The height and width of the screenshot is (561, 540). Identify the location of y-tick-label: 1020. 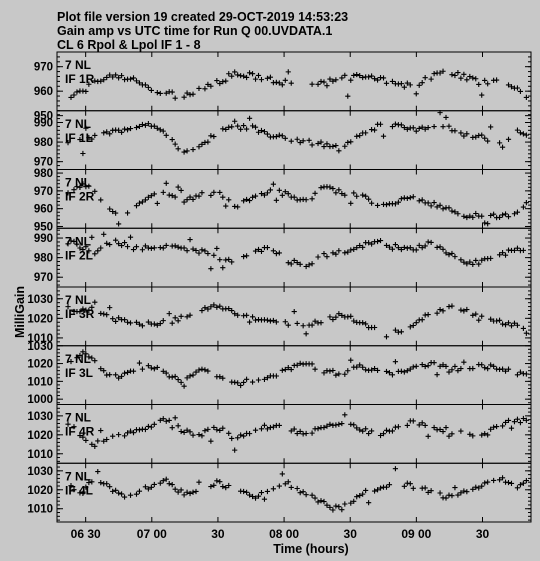
(40, 365).